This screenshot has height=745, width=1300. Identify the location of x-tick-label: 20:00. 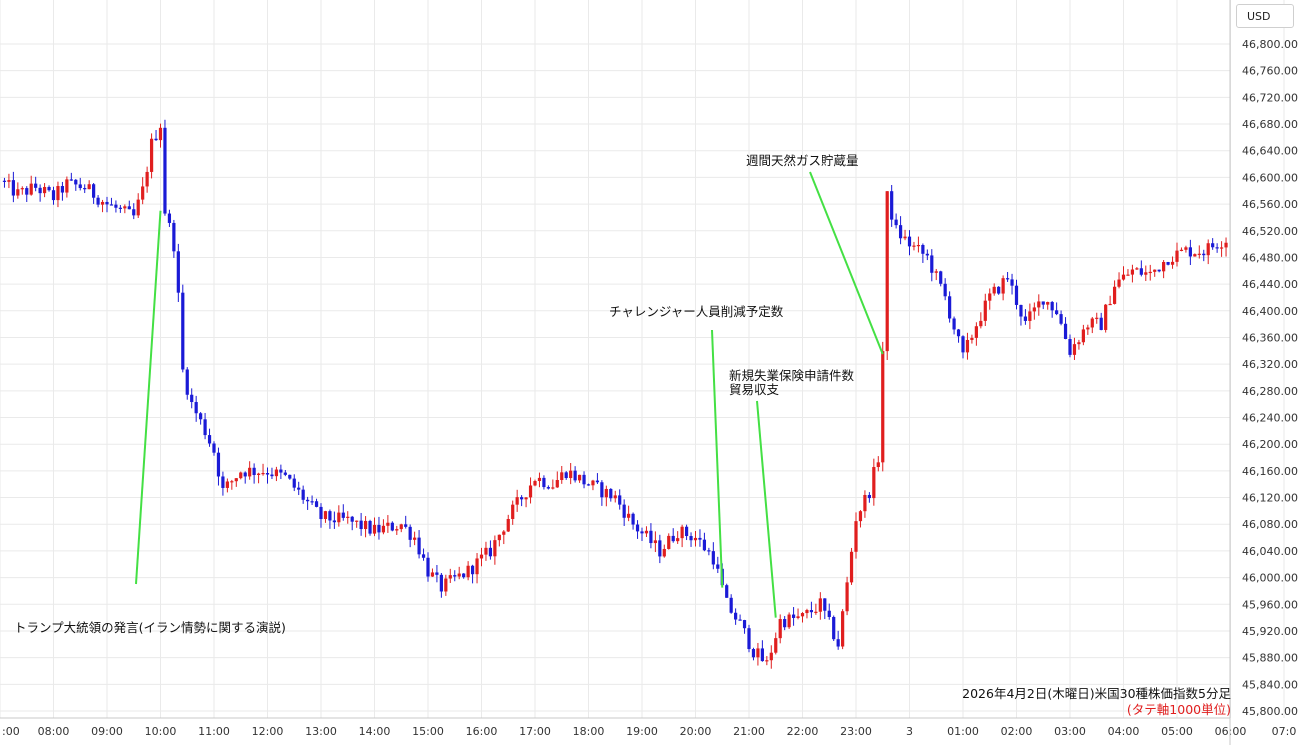
(696, 731).